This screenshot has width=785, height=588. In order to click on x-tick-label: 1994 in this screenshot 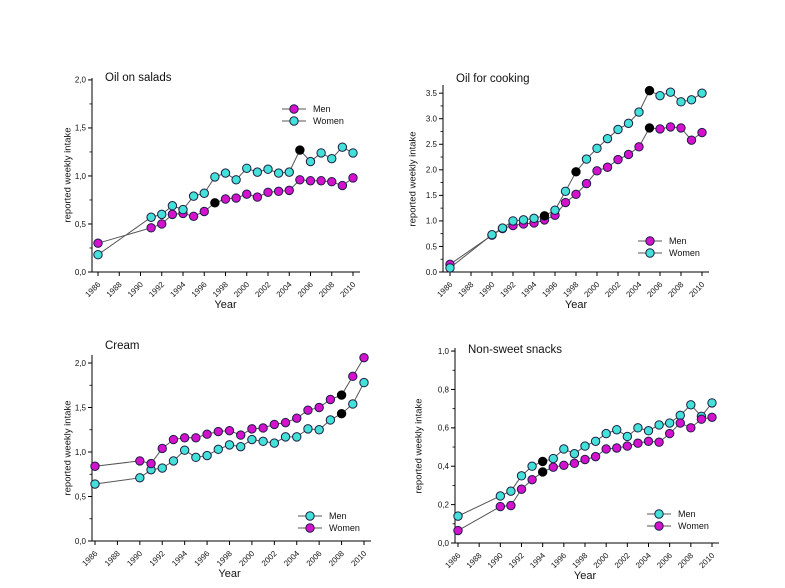, I will do `click(177, 289)`.